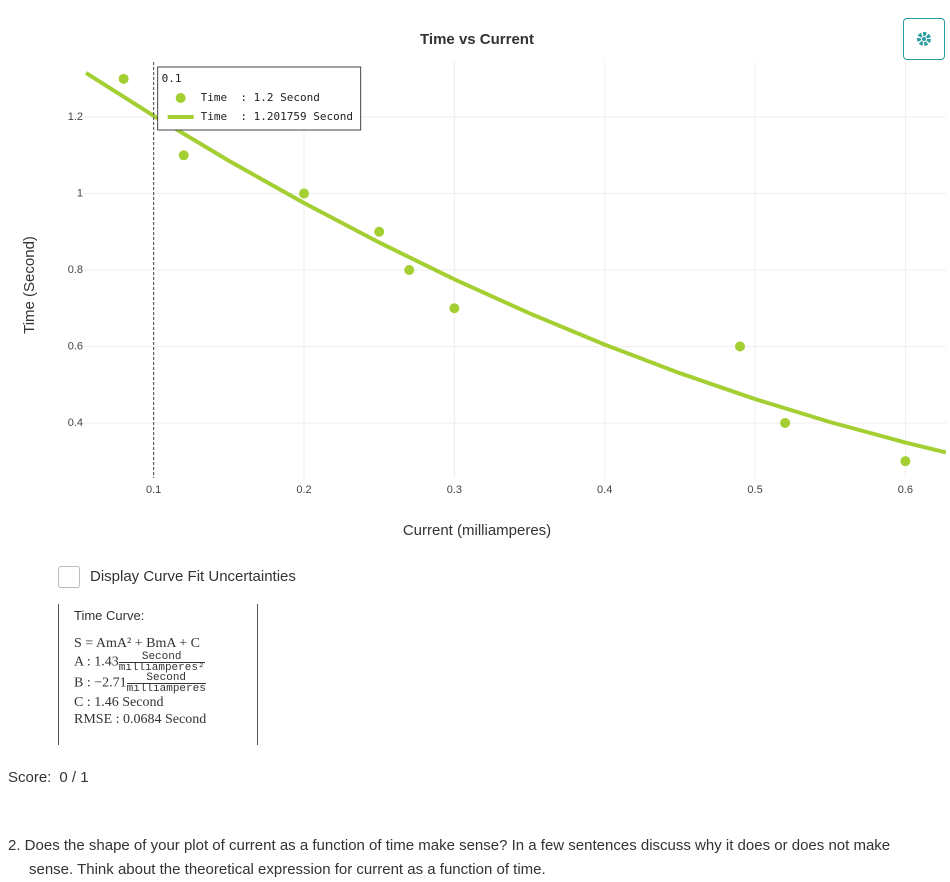 The image size is (950, 882). I want to click on unit-den: milliamperes, so click(166, 689).